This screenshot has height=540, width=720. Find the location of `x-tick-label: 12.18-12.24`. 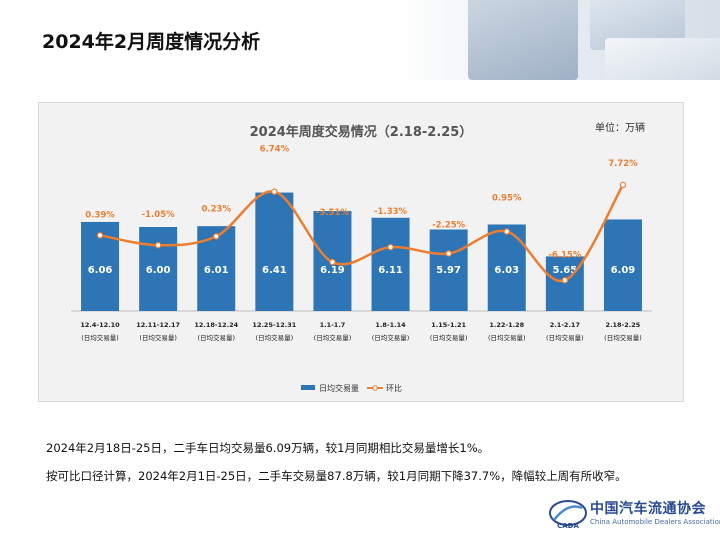

x-tick-label: 12.18-12.24 is located at coordinates (216, 325).